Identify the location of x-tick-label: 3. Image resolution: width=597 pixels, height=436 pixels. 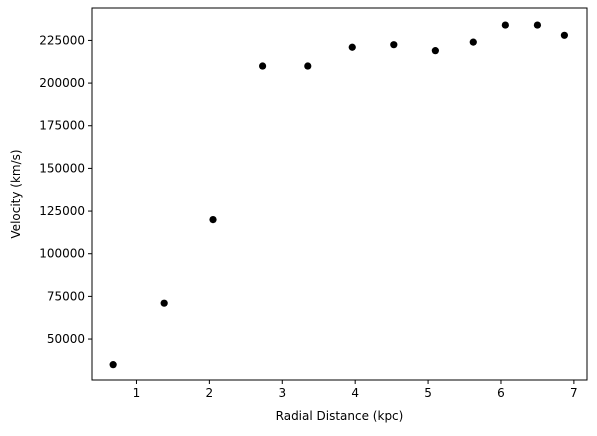
(282, 393).